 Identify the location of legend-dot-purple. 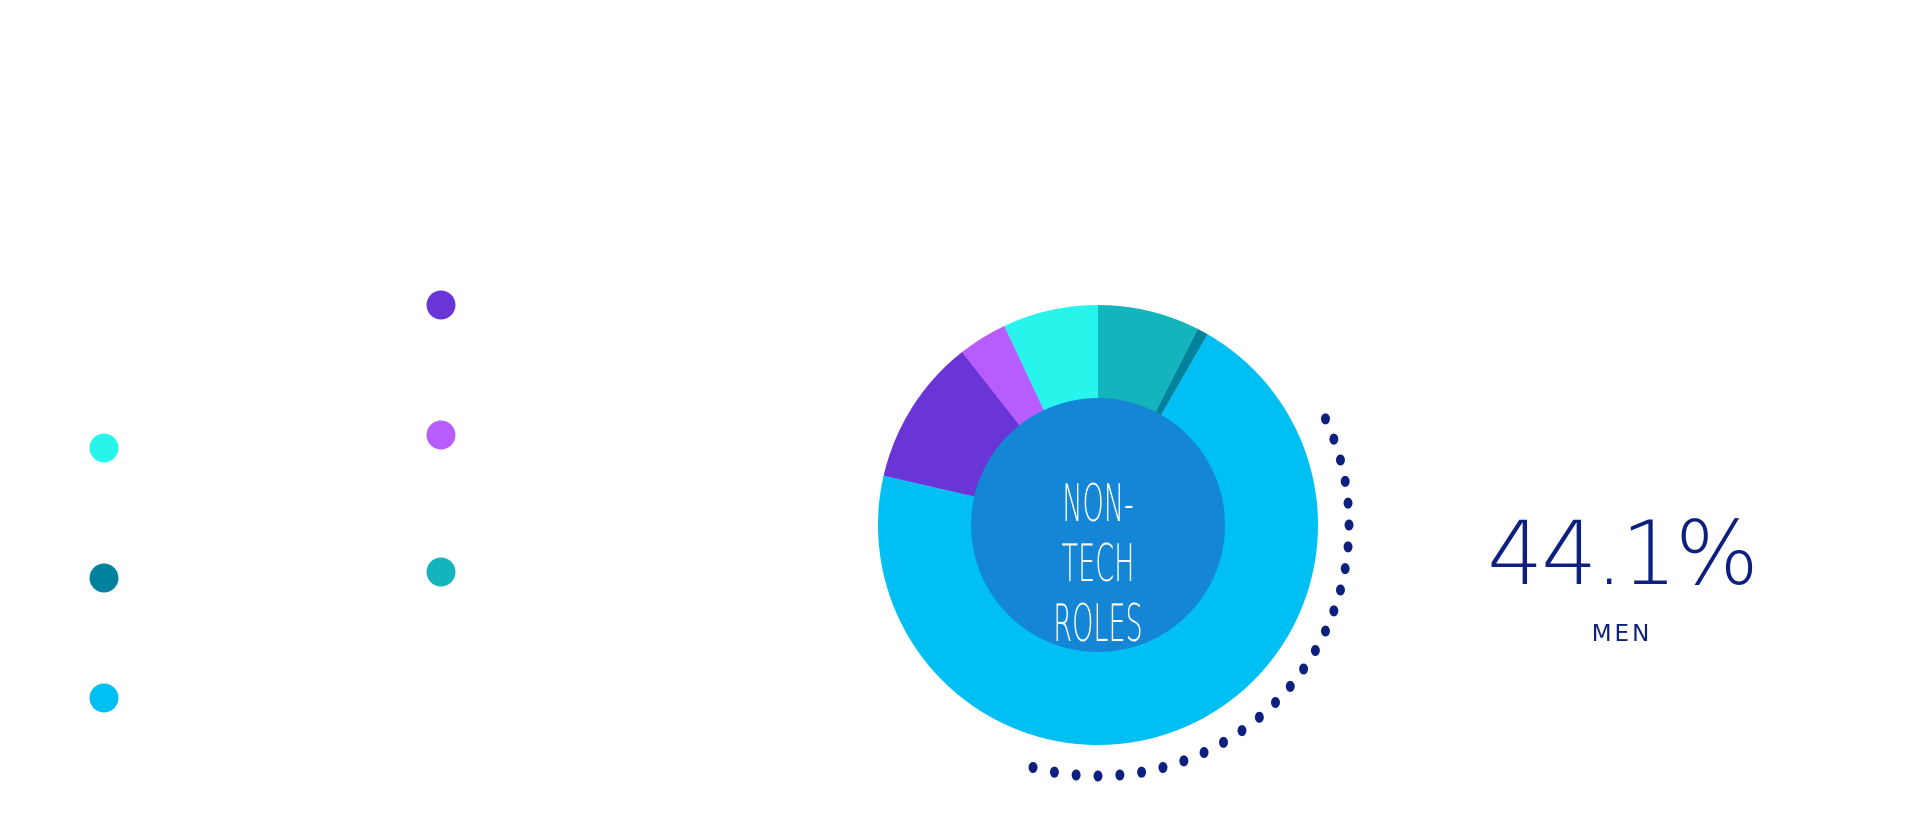
(441, 305).